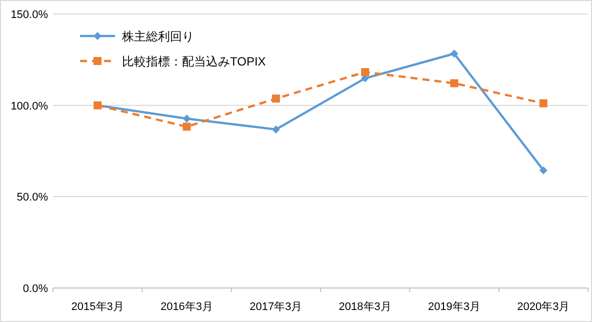  Describe the element at coordinates (194, 61) in the screenshot. I see `legend-label: 比較指標：配当込みTOPIX` at that location.